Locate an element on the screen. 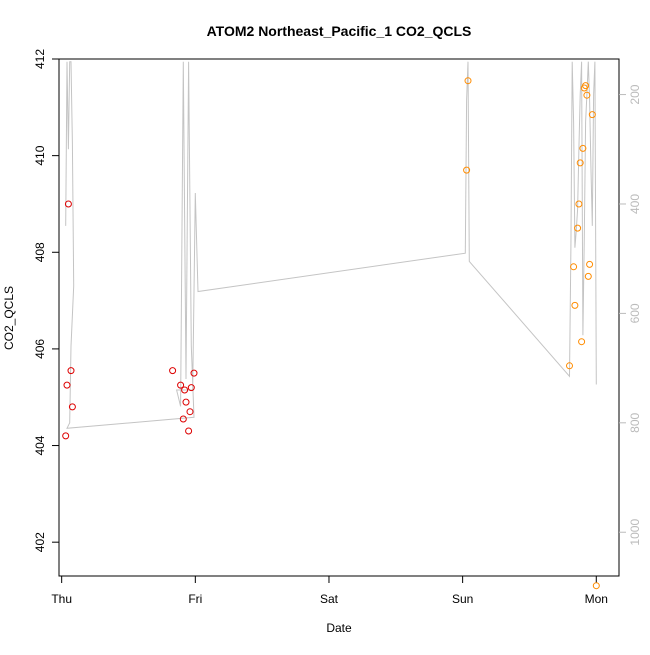 The image size is (650, 655). y-tick-label: 410 is located at coordinates (40, 155).